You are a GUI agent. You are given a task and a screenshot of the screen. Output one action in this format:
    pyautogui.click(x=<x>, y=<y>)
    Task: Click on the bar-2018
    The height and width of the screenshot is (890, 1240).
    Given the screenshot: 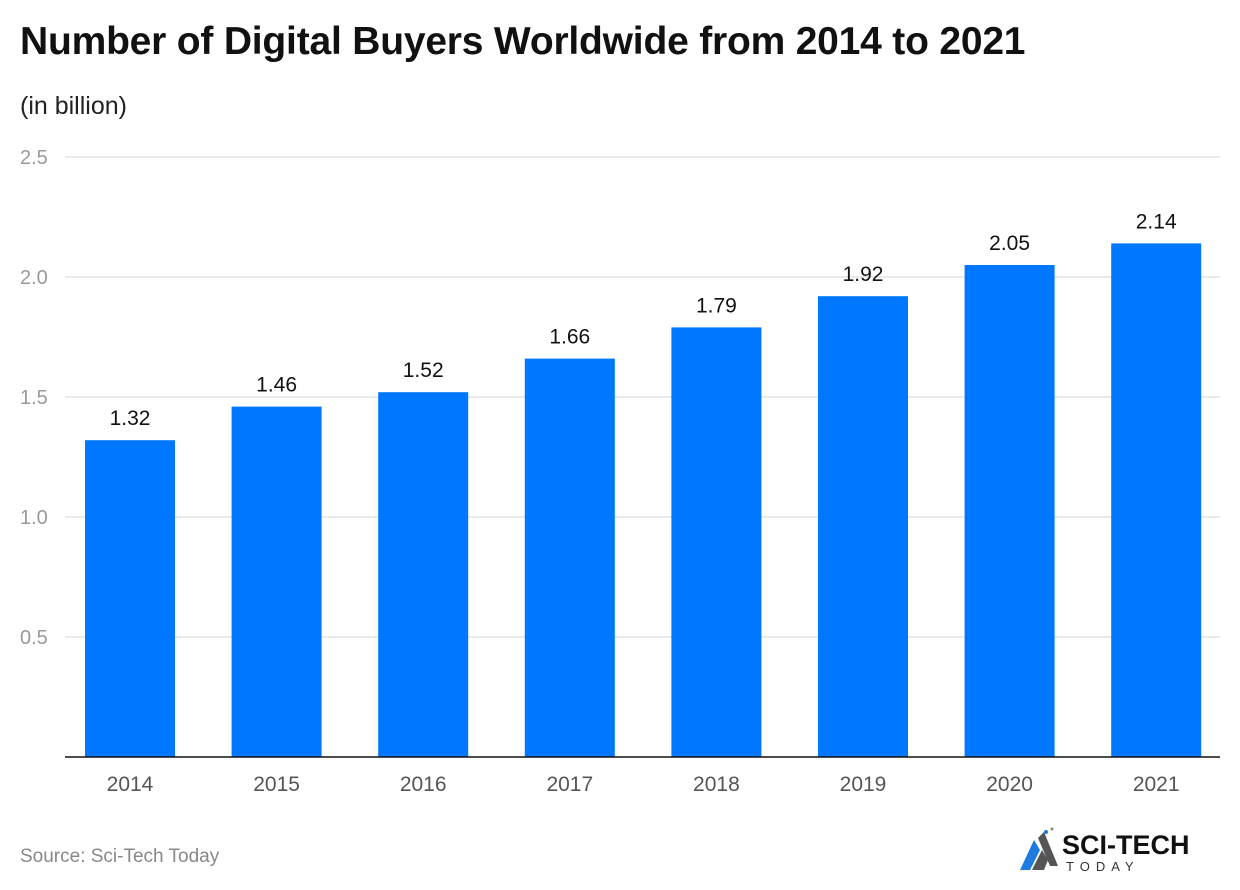 What is the action you would take?
    pyautogui.click(x=716, y=542)
    